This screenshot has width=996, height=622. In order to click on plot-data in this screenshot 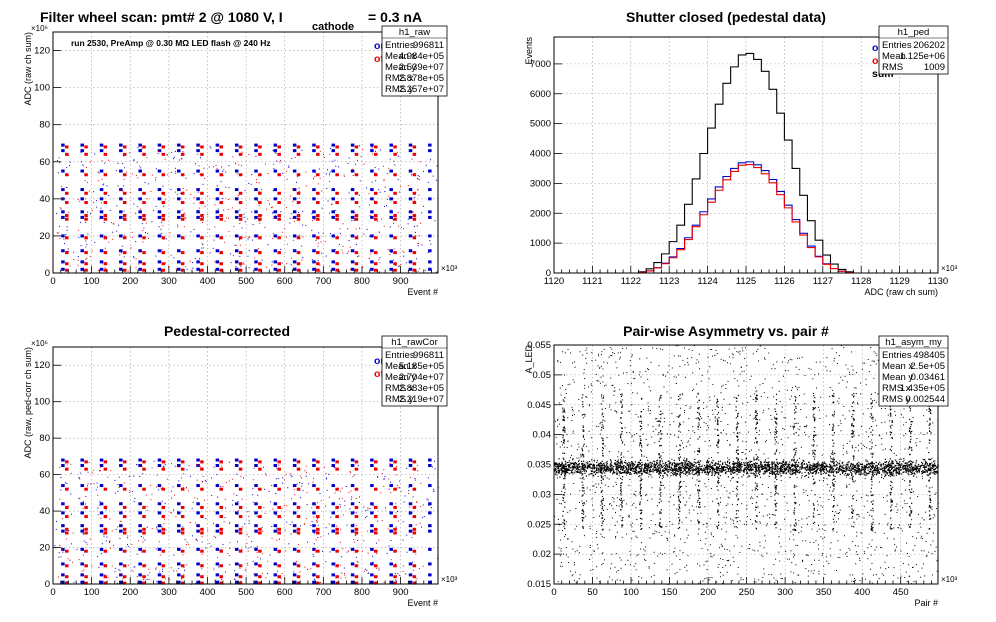, I will do `click(247, 208)`.